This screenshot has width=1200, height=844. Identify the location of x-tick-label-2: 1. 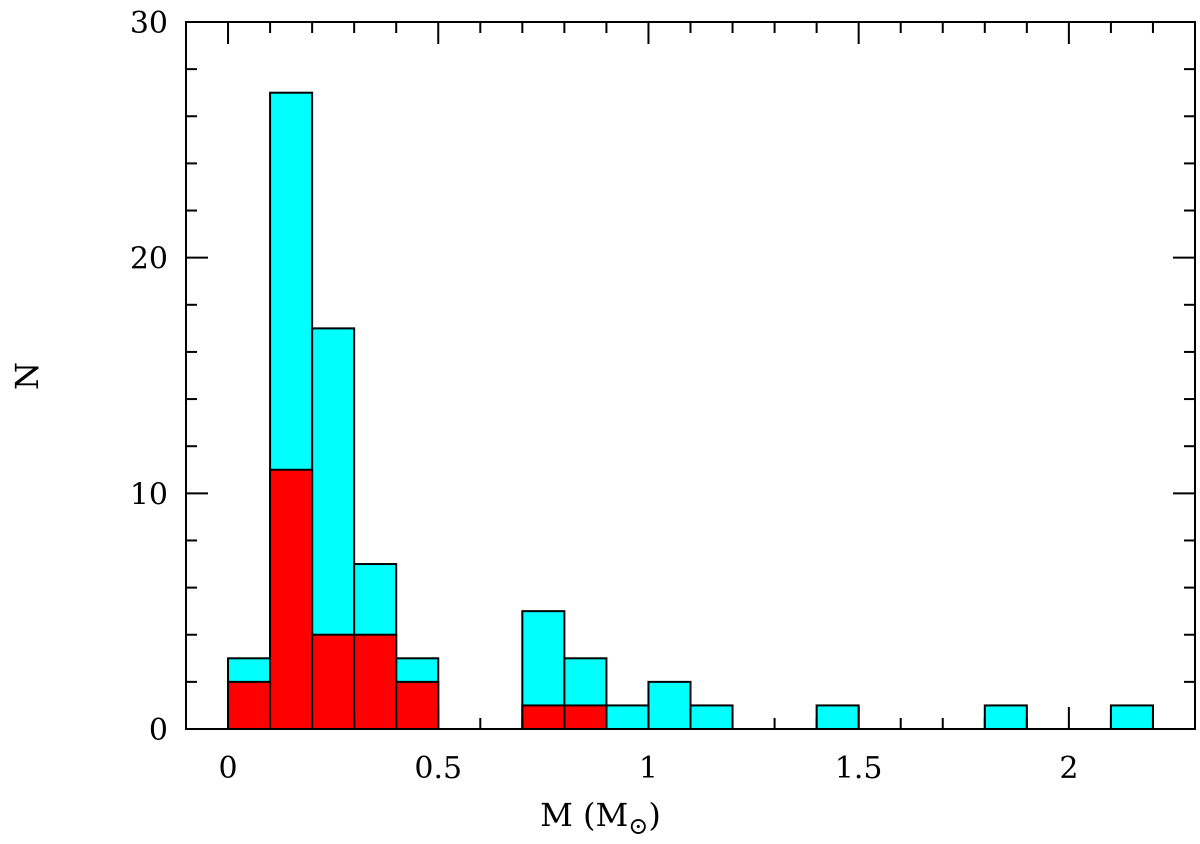
(648, 768).